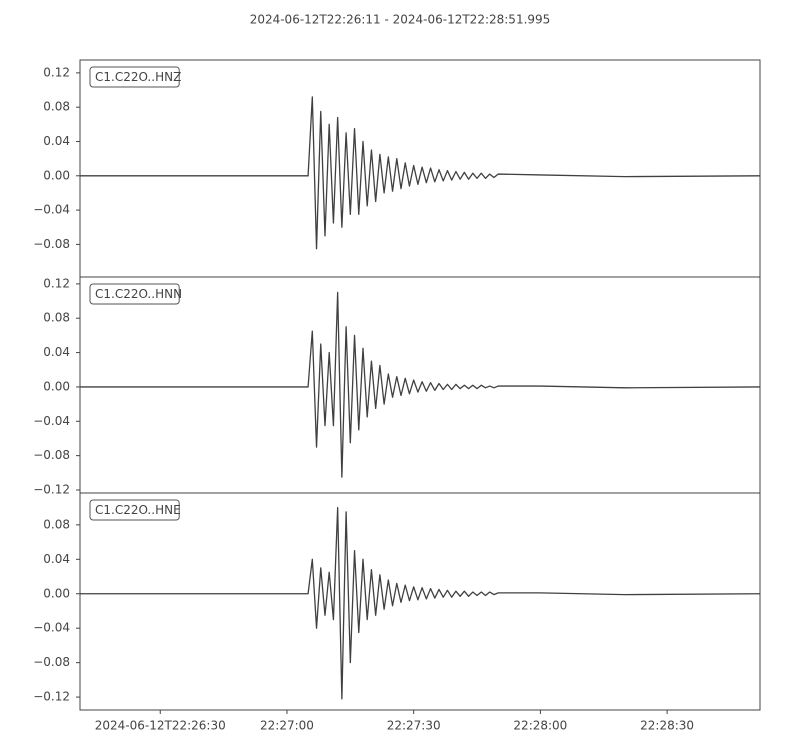 This screenshot has height=750, width=800. What do you see at coordinates (160, 726) in the screenshot?
I see `x-tick-label: 2024-06-12T22:26:30` at bounding box center [160, 726].